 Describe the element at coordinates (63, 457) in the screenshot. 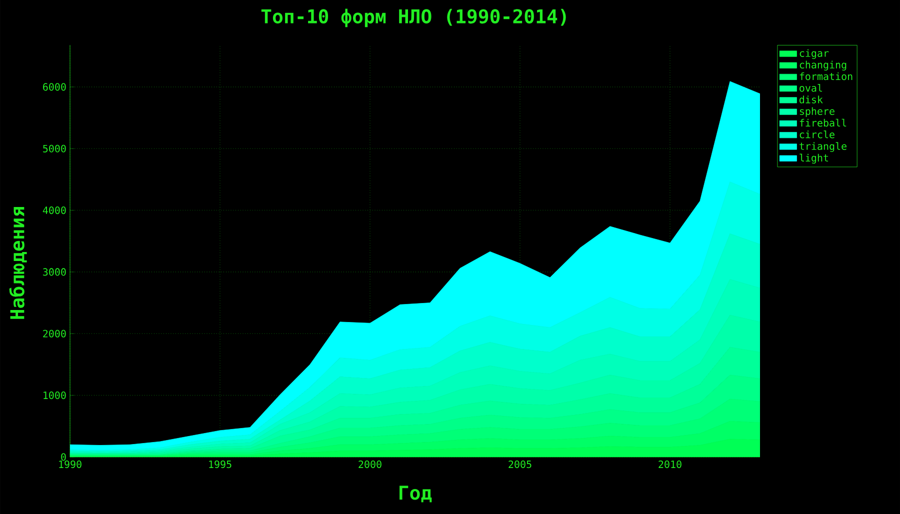

I see `y-tick-label: 0` at that location.